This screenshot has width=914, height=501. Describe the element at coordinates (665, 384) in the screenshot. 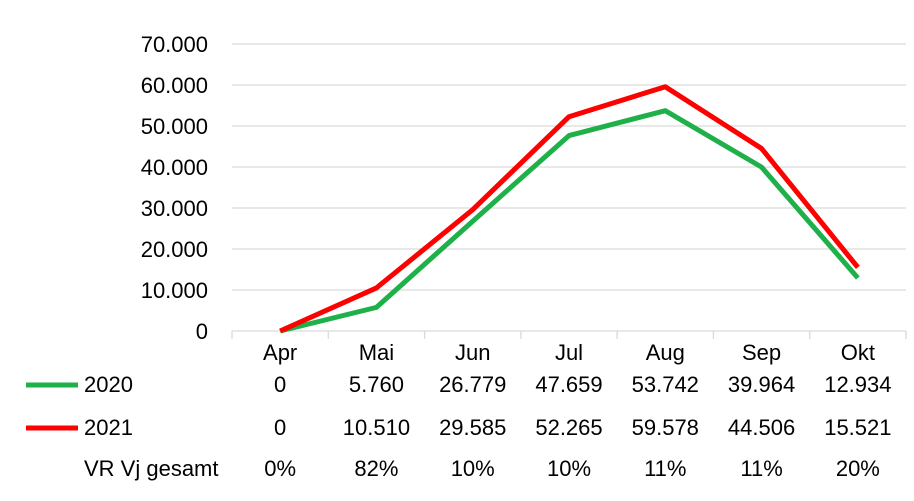

I see `table-cell: 53.742` at that location.